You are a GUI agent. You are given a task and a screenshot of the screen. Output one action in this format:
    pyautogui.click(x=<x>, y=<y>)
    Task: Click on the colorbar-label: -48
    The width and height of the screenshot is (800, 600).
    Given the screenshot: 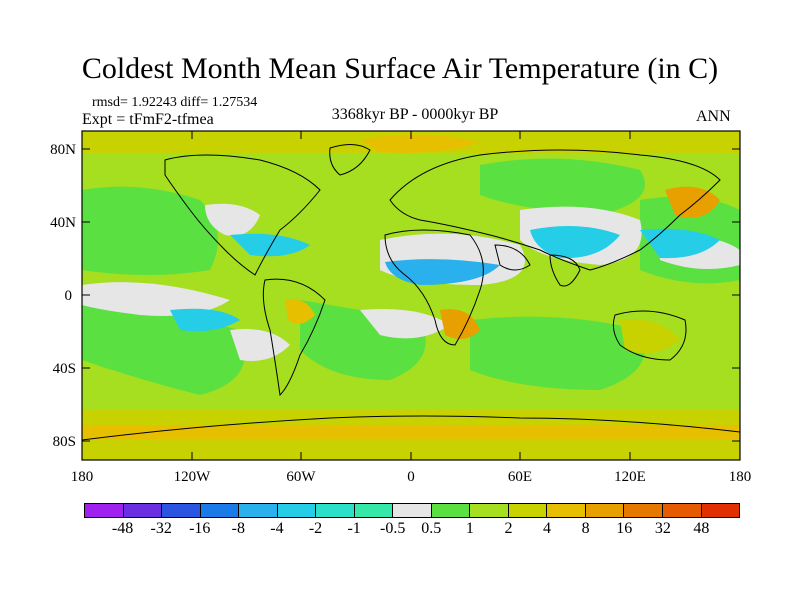 What is the action you would take?
    pyautogui.click(x=122, y=528)
    